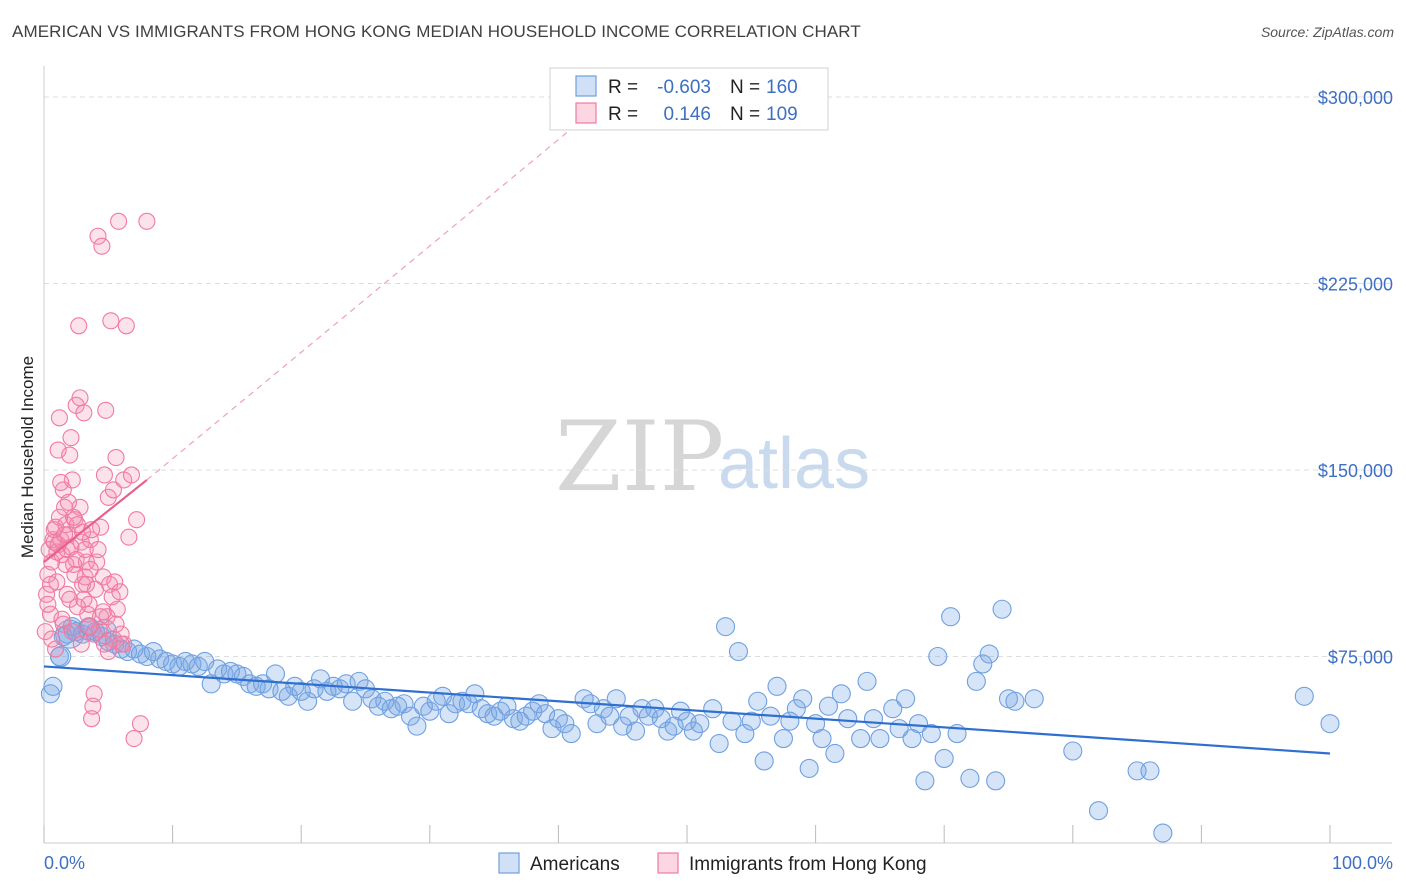  I want to click on series-swatch-hong-kong, so click(668, 863).